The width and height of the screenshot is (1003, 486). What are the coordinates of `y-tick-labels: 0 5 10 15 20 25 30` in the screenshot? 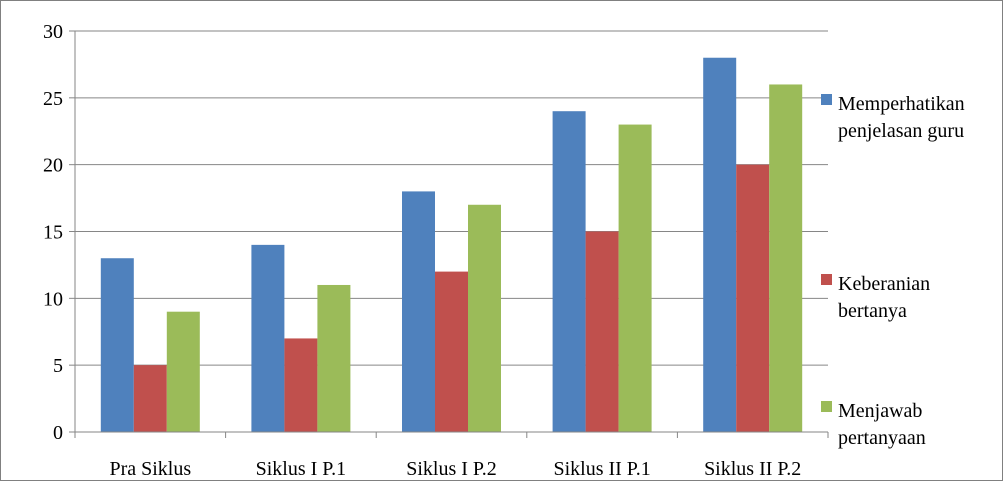 It's located at (53, 232).